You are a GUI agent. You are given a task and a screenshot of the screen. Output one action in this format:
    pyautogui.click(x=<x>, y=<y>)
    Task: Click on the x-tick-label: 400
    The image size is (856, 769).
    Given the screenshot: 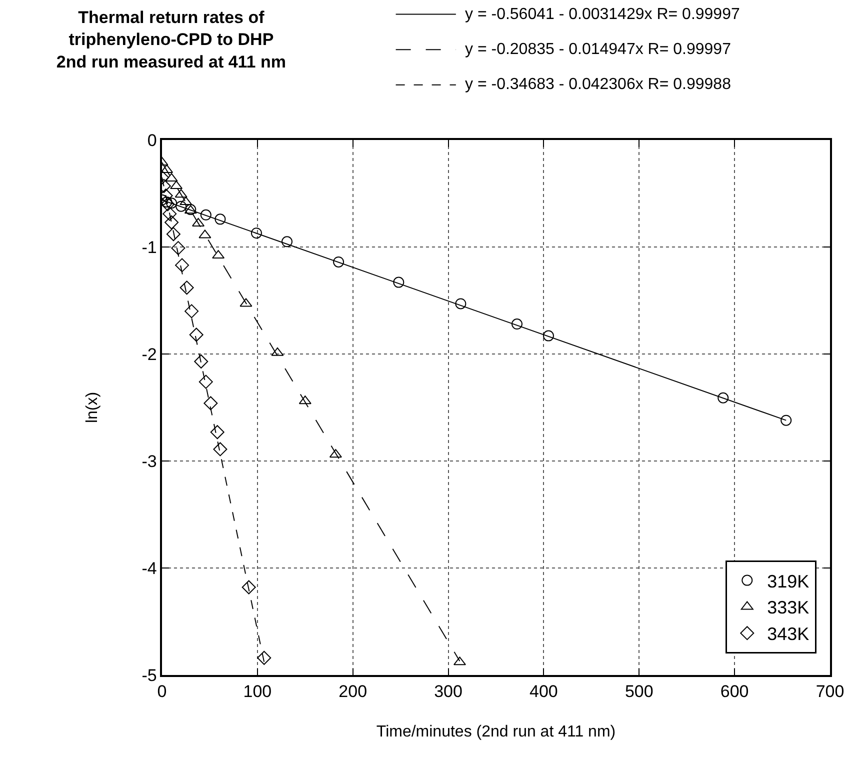 What is the action you would take?
    pyautogui.click(x=544, y=692)
    